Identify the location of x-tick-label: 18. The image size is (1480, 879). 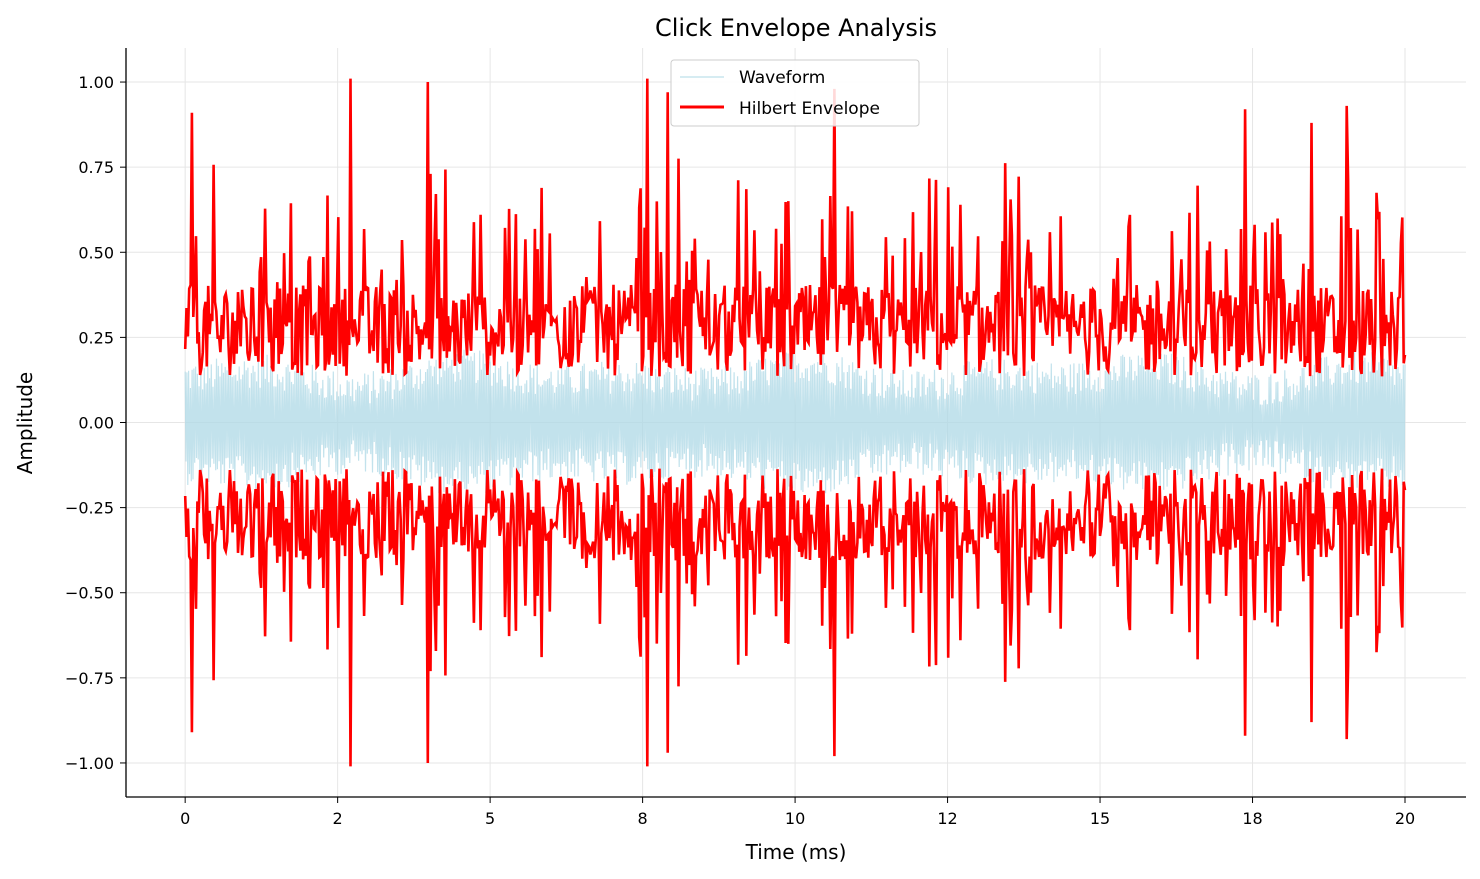
(1252, 818).